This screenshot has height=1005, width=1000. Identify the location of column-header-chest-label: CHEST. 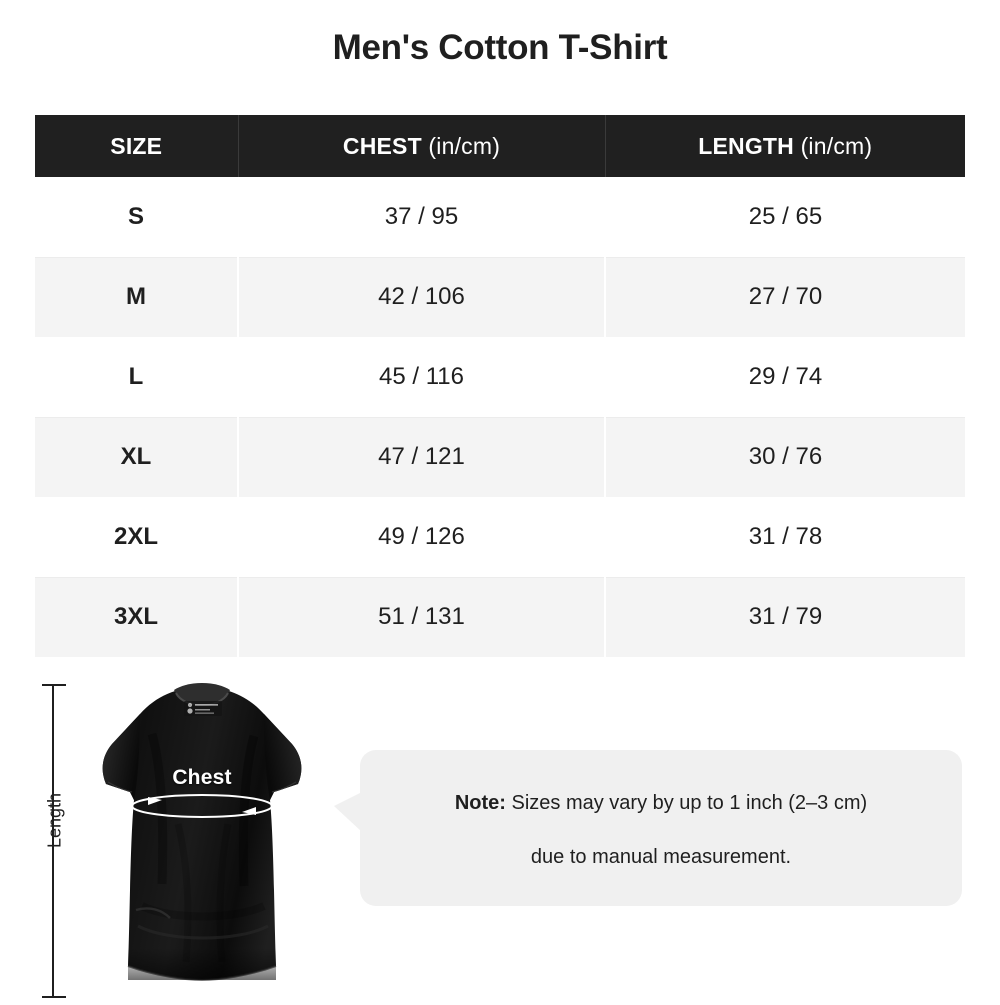
(382, 145).